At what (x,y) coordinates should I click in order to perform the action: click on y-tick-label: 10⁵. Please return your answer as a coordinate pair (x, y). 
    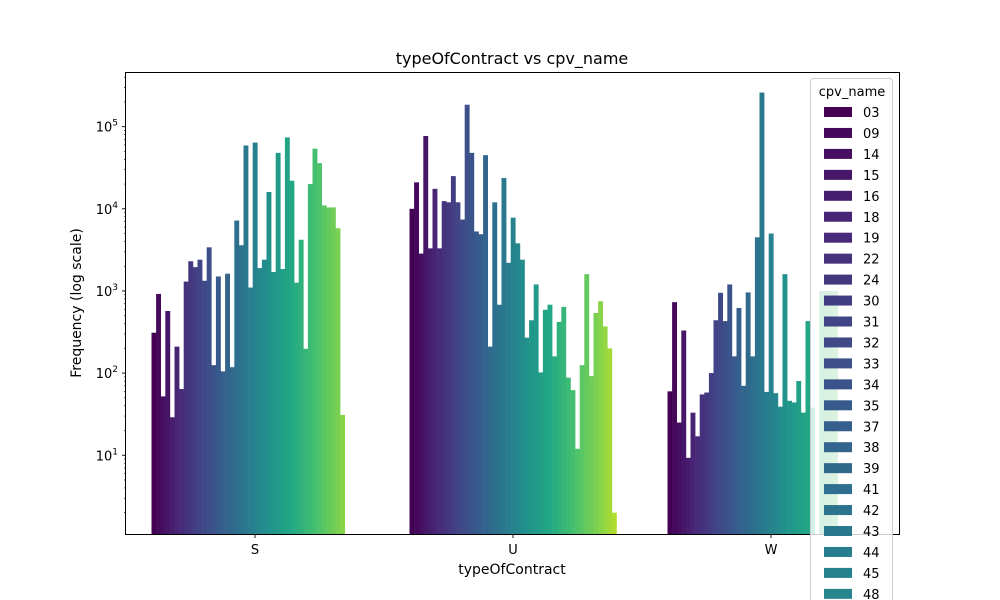
    Looking at the image, I should click on (107, 127).